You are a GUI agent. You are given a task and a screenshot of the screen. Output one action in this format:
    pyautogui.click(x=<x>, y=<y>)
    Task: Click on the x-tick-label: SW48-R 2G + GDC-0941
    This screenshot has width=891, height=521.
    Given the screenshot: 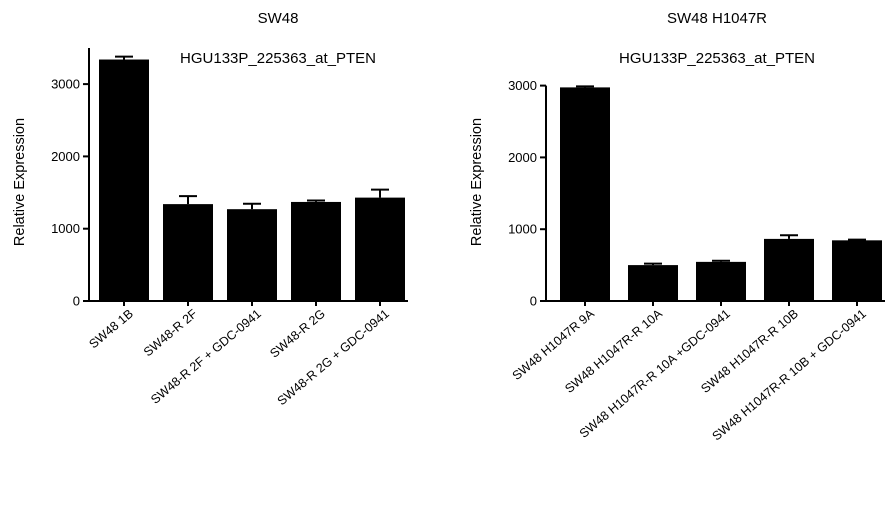 What is the action you would take?
    pyautogui.click(x=333, y=358)
    